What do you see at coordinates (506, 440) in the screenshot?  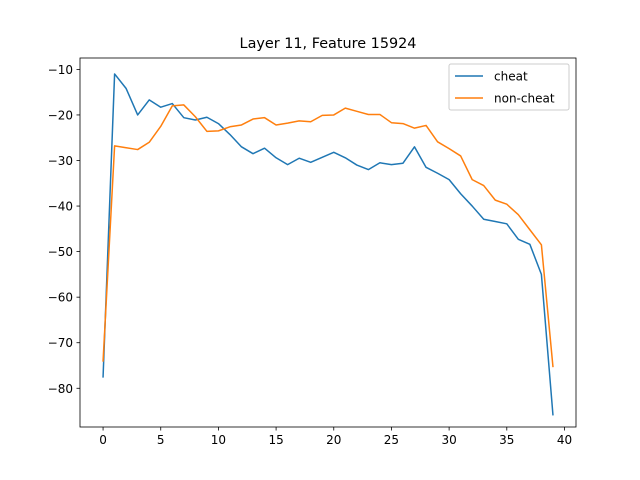 I see `x-tick-label: 35` at bounding box center [506, 440].